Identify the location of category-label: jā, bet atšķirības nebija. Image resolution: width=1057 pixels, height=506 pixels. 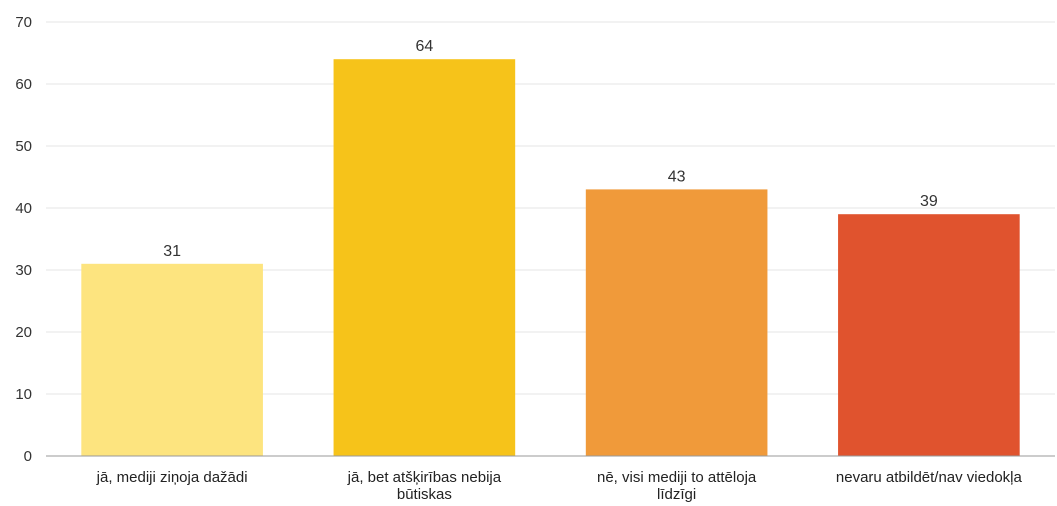
(424, 477).